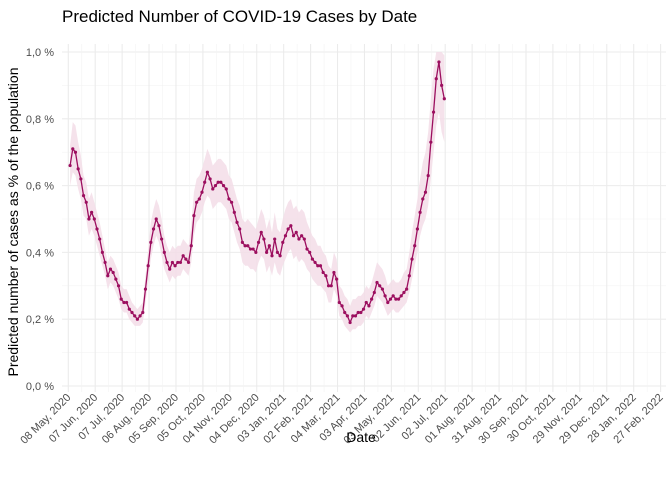 Image resolution: width=672 pixels, height=480 pixels. What do you see at coordinates (40, 253) in the screenshot?
I see `y-tick-label: 0,4 %` at bounding box center [40, 253].